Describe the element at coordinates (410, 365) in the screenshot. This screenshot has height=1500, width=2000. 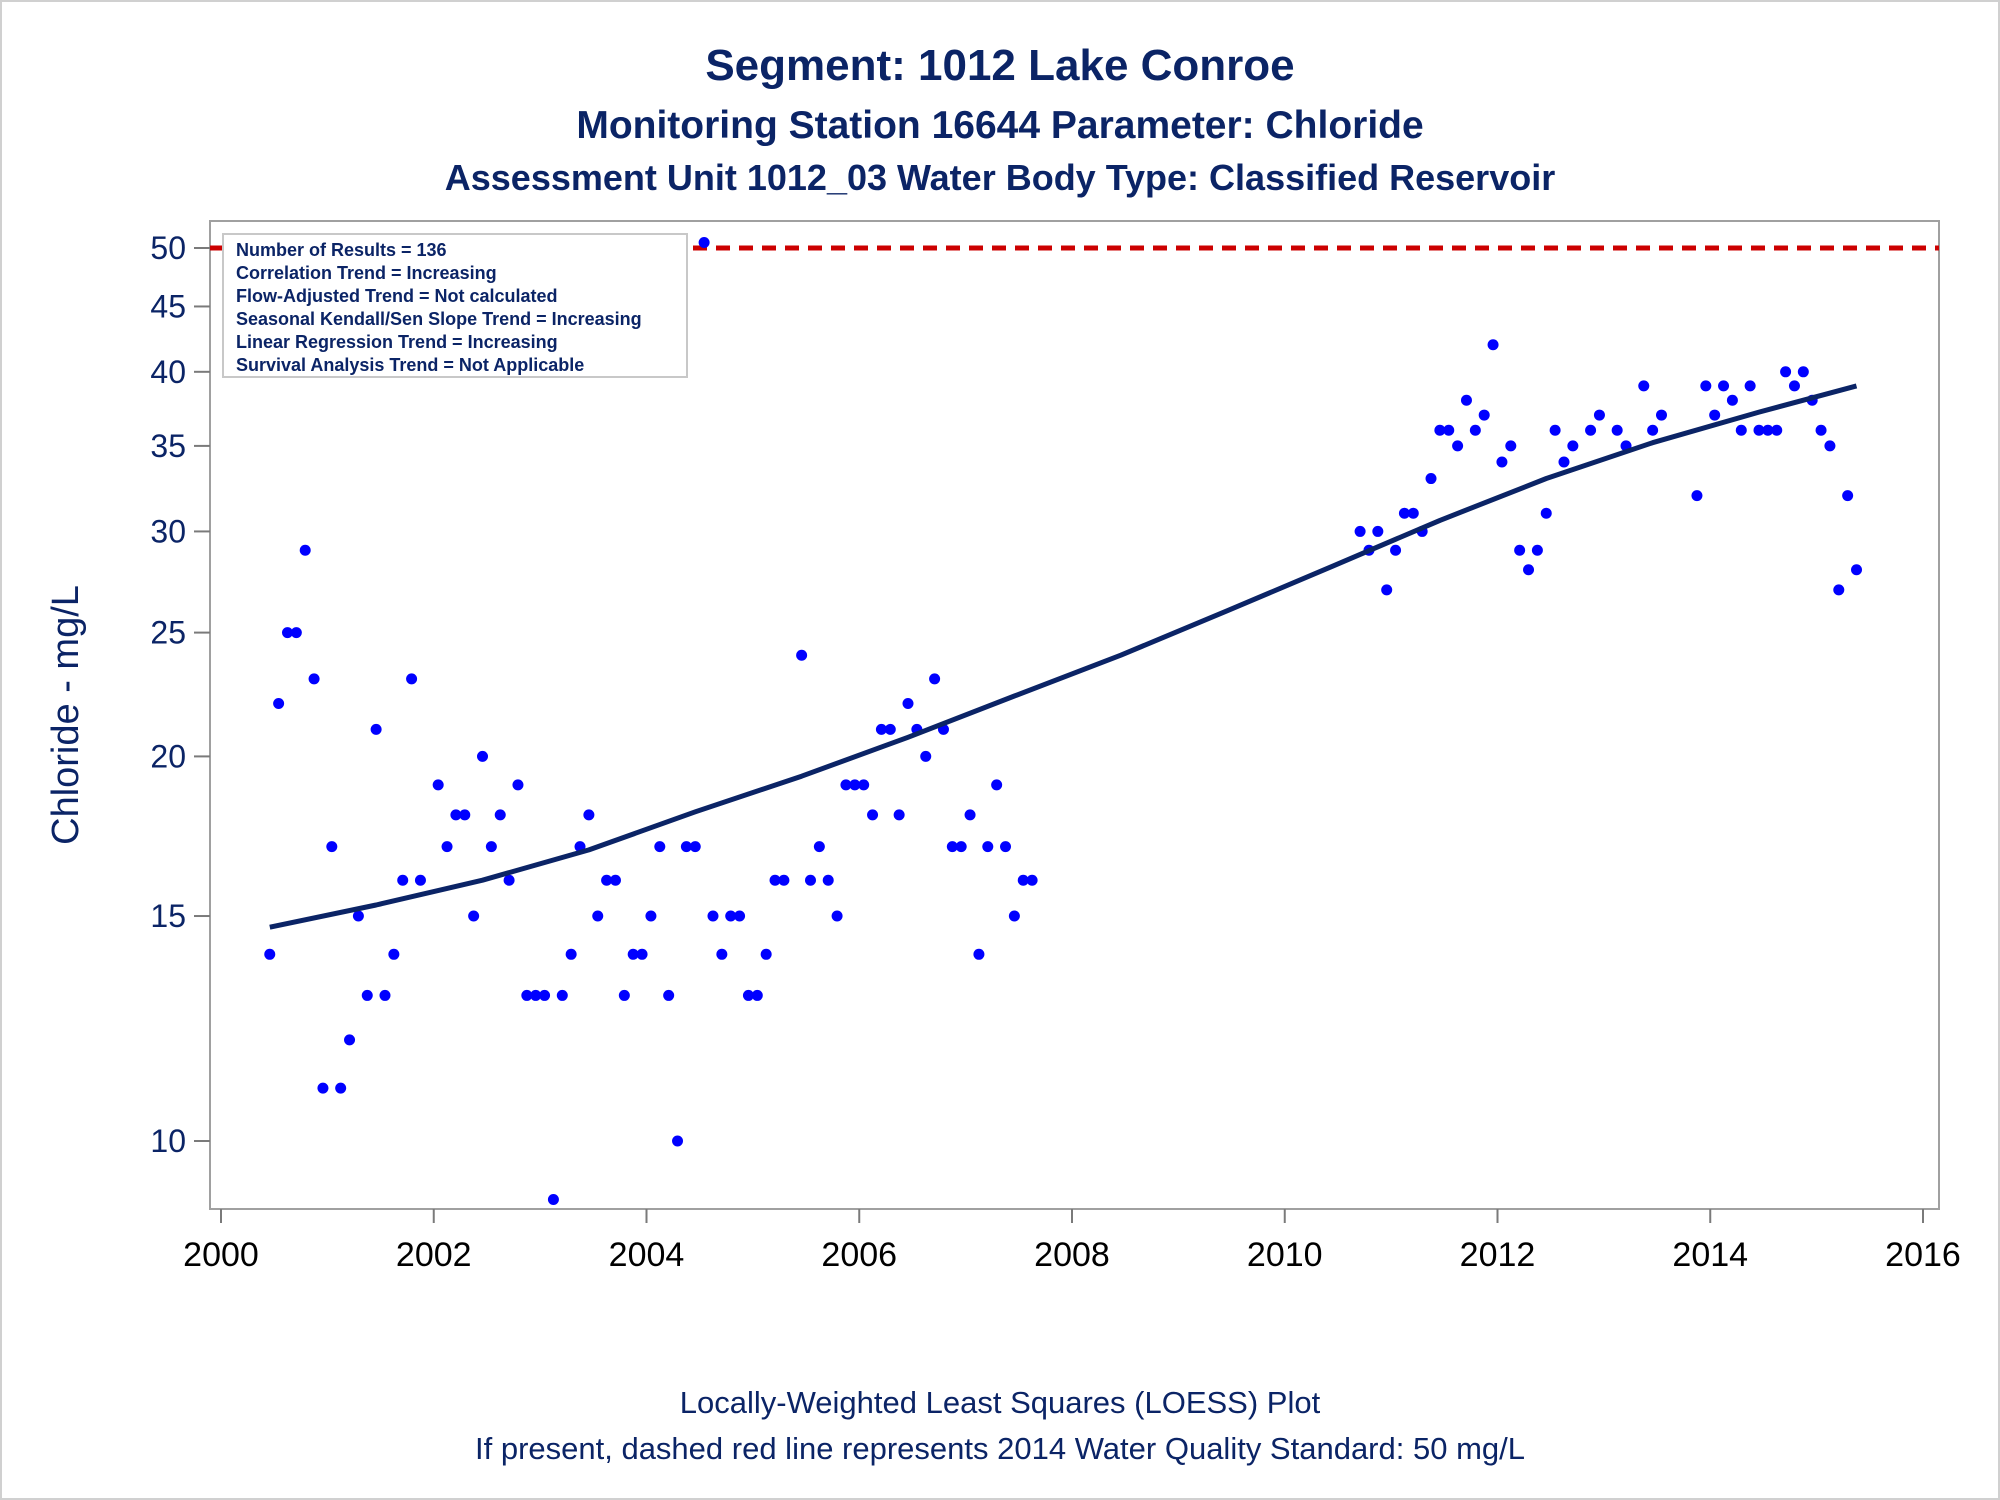
I see `inset-line-survival-analysis: Survival Analysis Trend = Not Applicable` at that location.